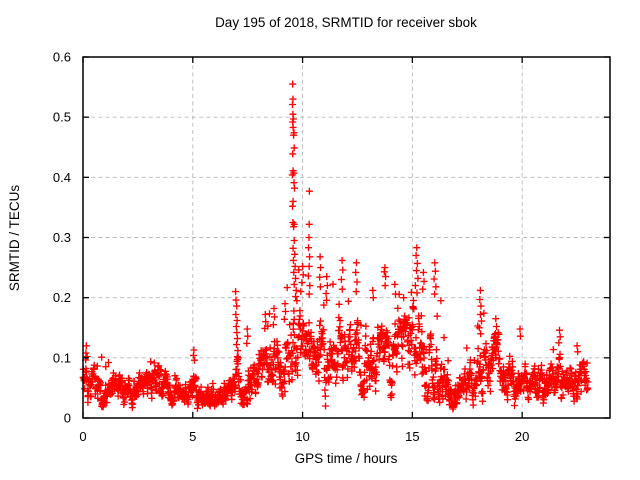 This screenshot has width=640, height=480. Describe the element at coordinates (192, 436) in the screenshot. I see `x-tick-label: 5` at that location.